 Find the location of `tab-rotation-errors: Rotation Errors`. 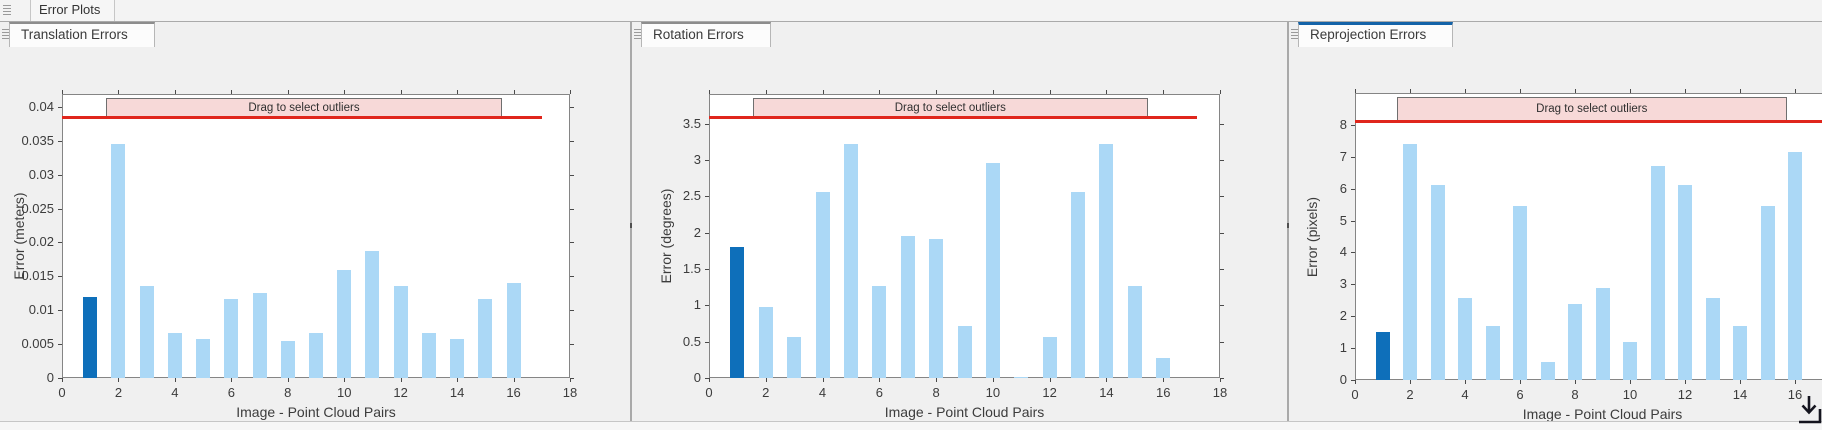

tab-rotation-errors: Rotation Errors is located at coordinates (706, 34).